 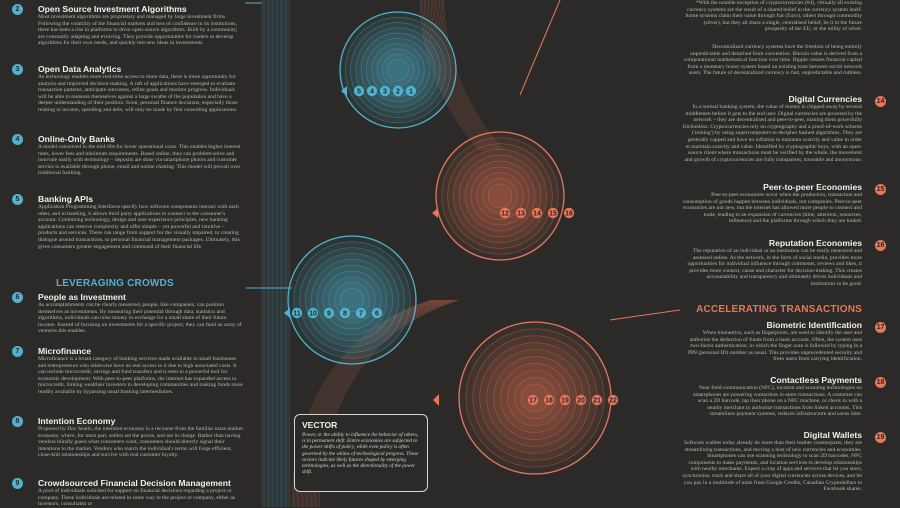 I want to click on section-heading-leveraging-crowds: LEVERAGING CROWDS, so click(x=115, y=283).